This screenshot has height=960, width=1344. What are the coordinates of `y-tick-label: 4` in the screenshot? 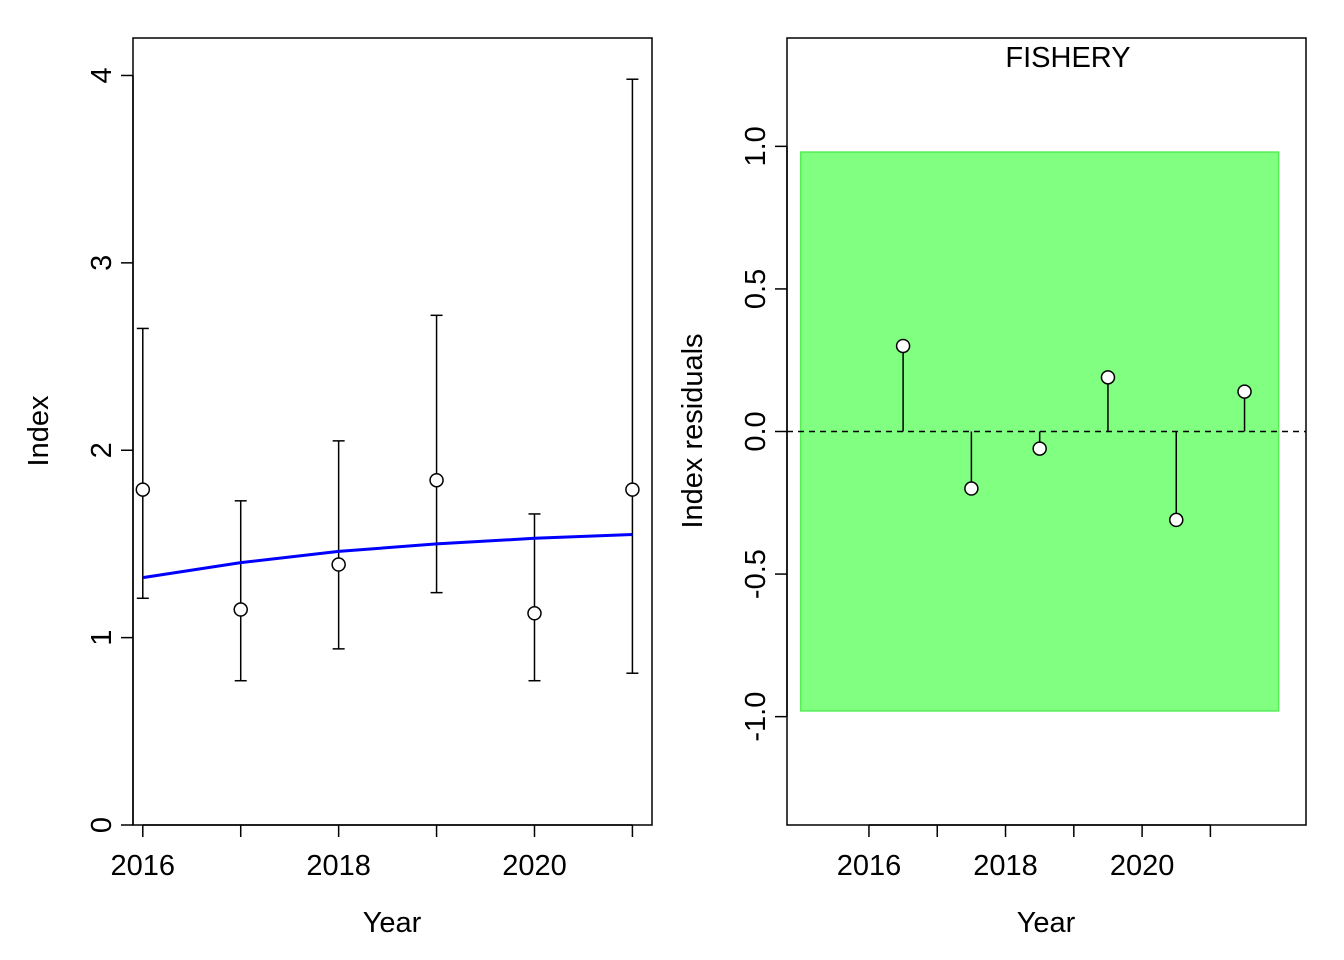 It's located at (102, 75).